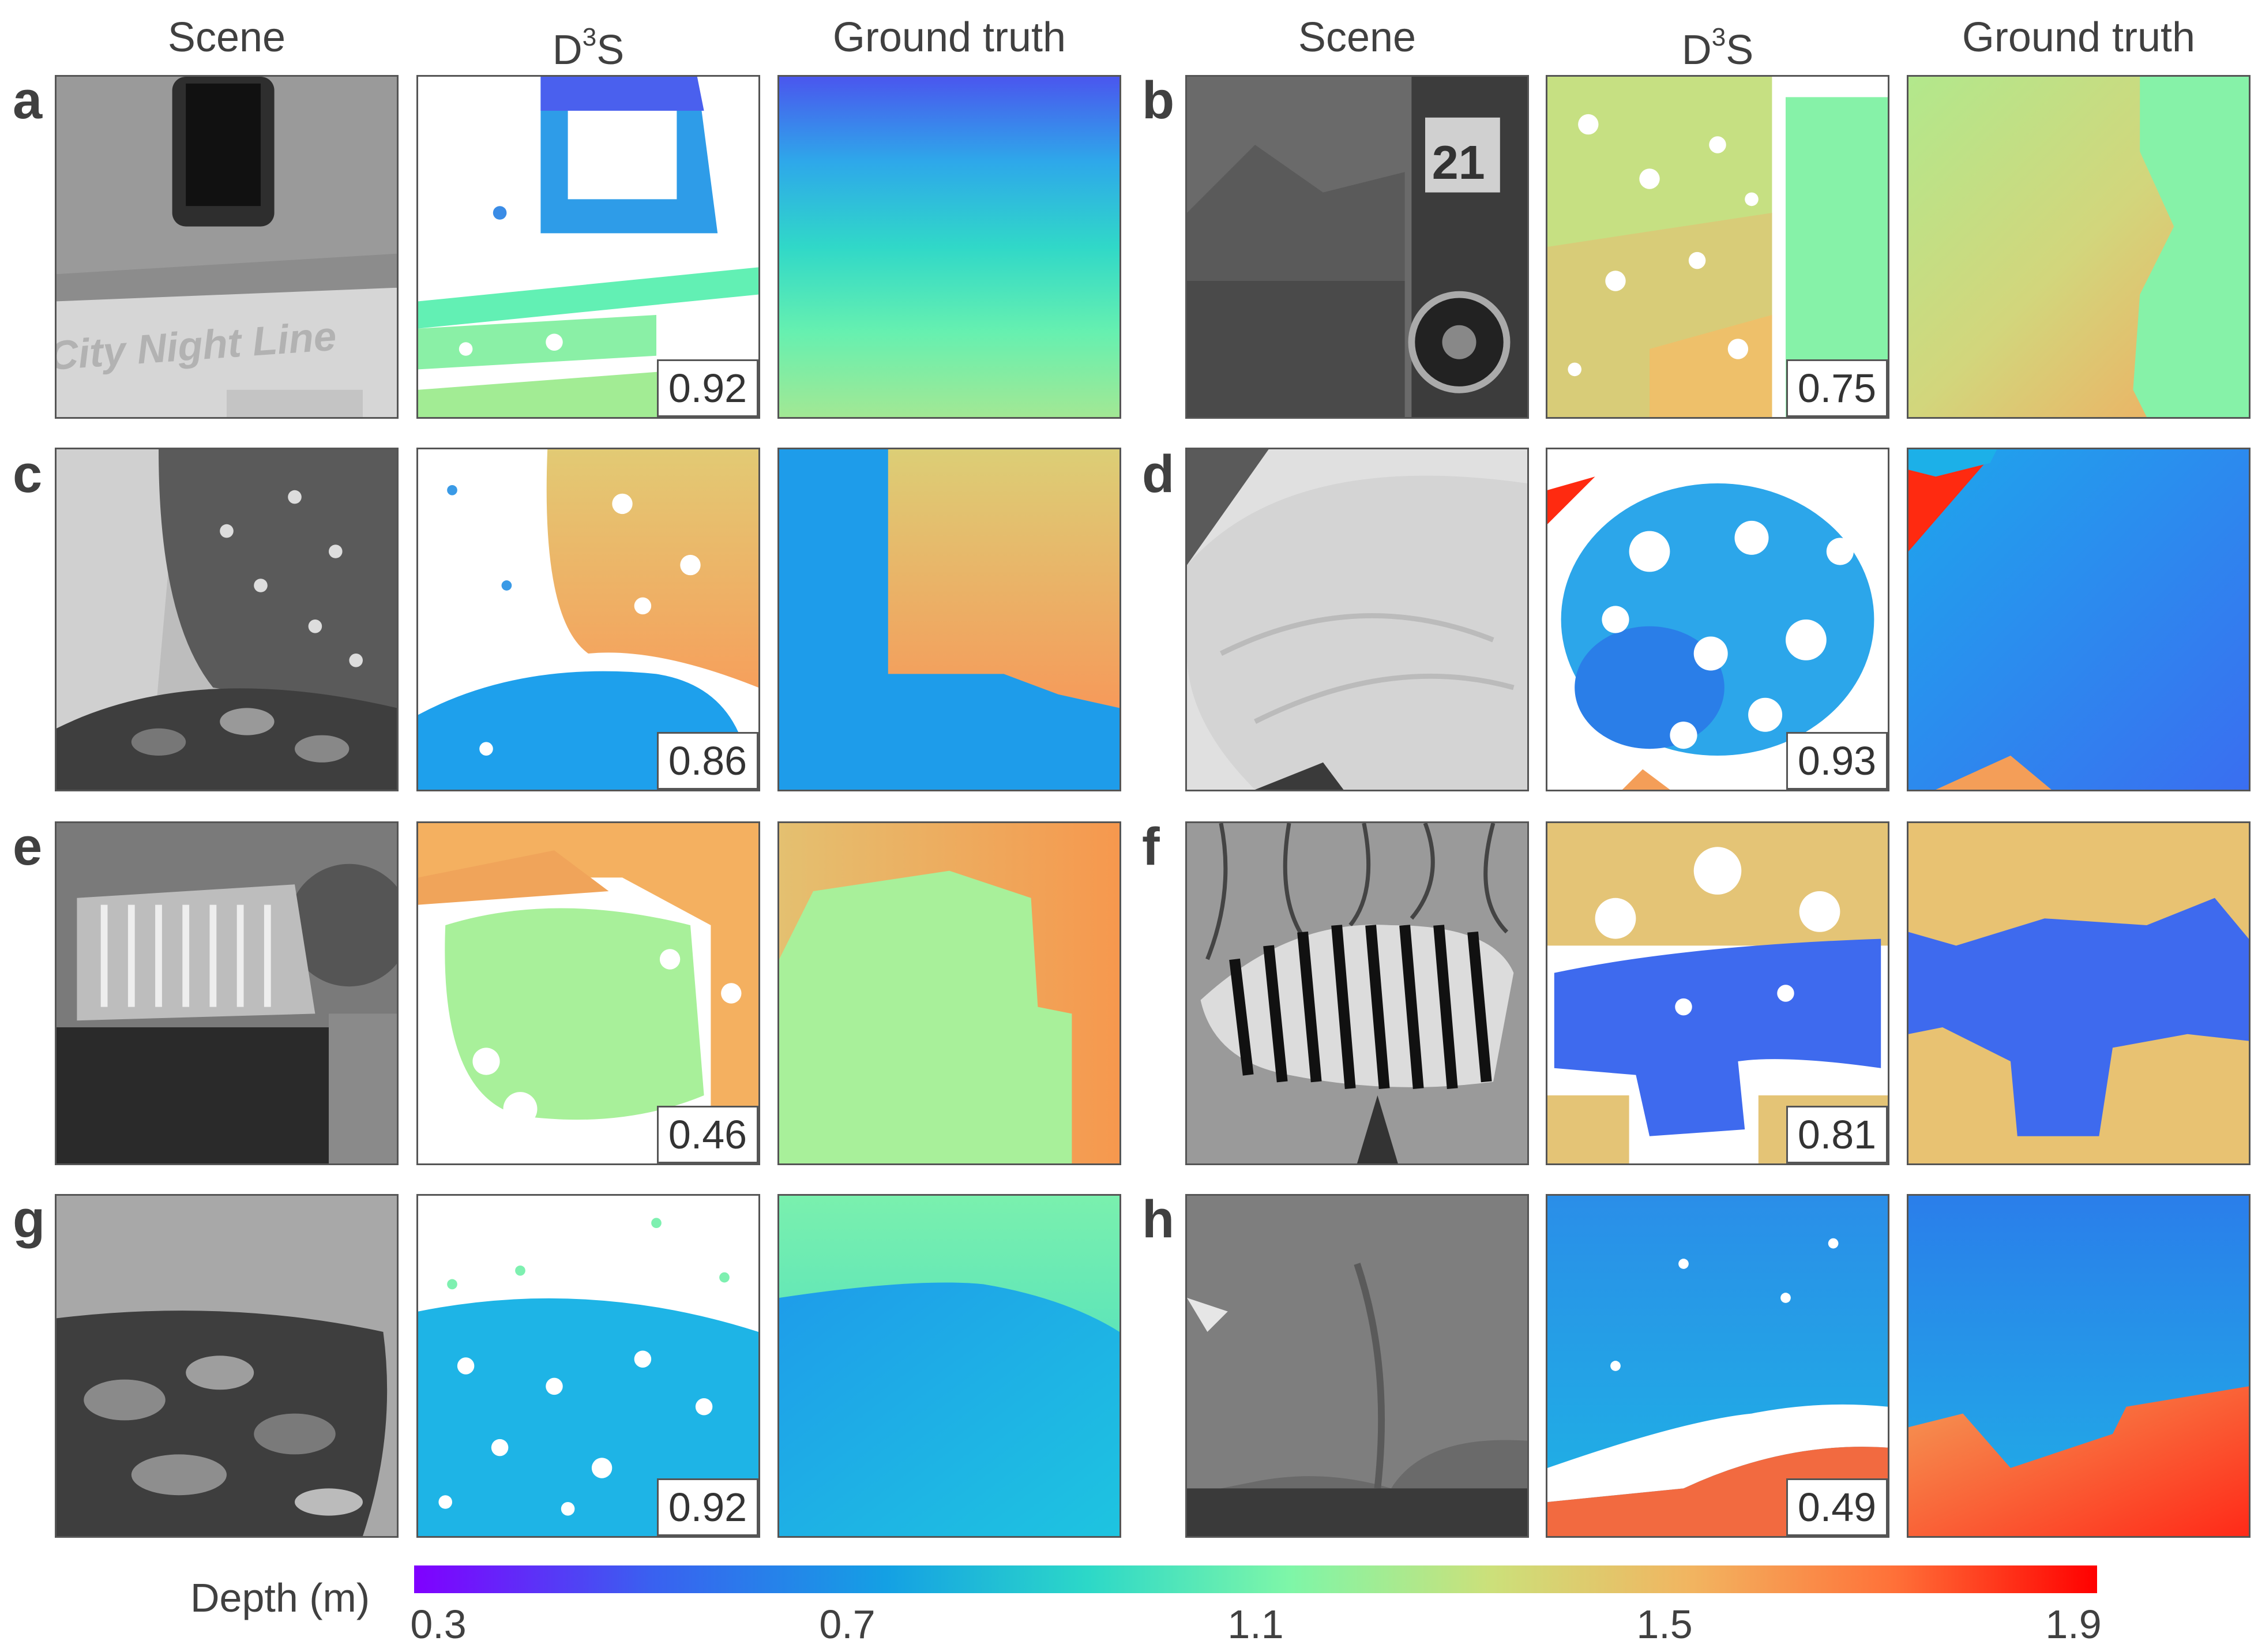  Describe the element at coordinates (1158, 475) in the screenshot. I see `panel-label-d: d` at that location.